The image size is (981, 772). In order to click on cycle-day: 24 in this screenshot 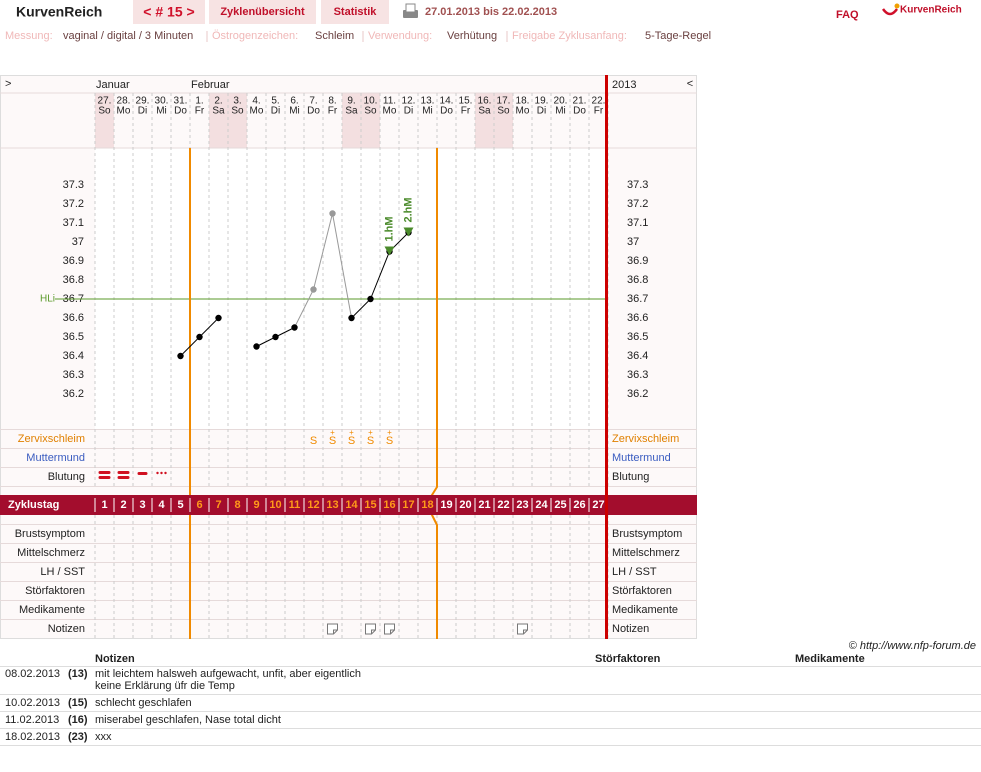, I will do `click(541, 505)`.